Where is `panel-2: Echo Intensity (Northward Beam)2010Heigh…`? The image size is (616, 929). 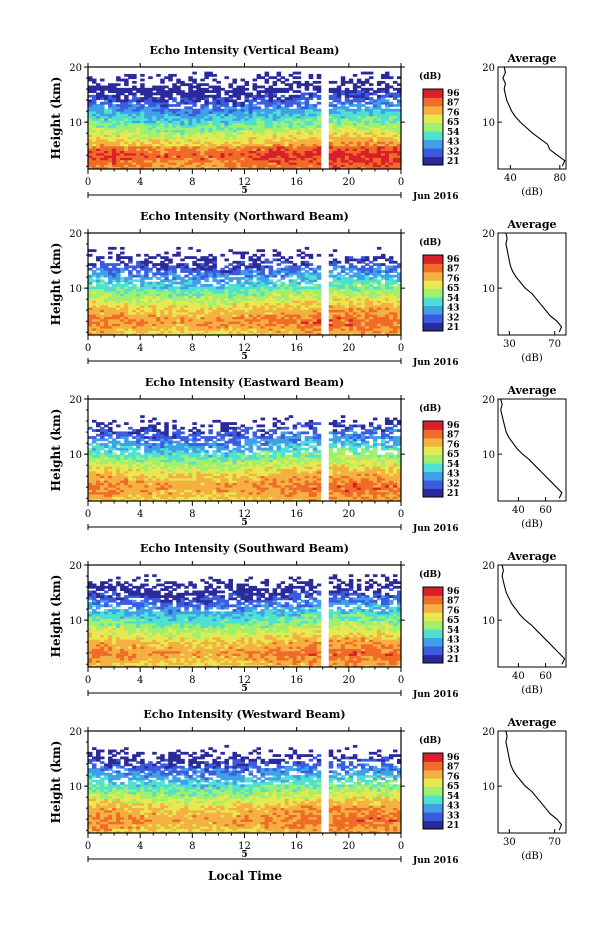 panel-2: Echo Intensity (Northward Beam)2010Heigh… is located at coordinates (308, 289).